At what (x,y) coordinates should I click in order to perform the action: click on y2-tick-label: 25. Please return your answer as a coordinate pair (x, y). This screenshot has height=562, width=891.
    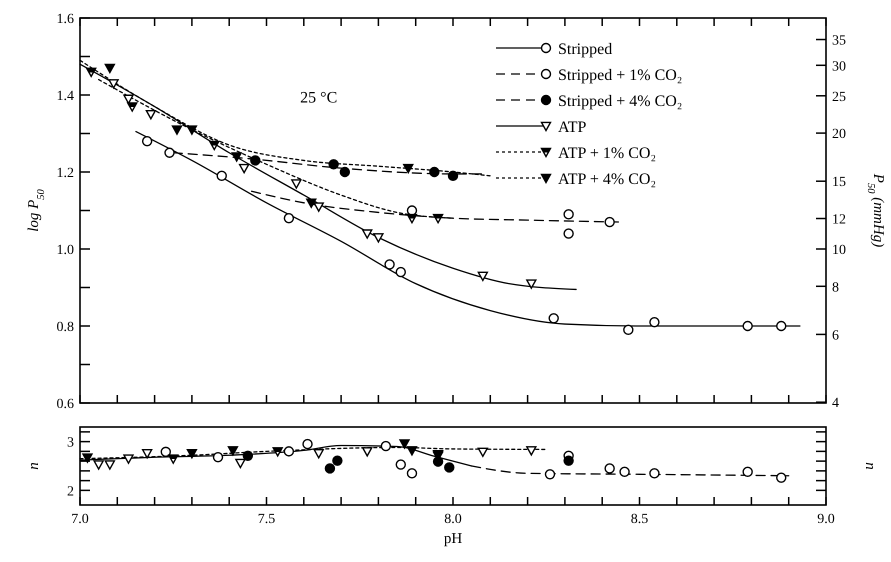
    Looking at the image, I should click on (839, 97).